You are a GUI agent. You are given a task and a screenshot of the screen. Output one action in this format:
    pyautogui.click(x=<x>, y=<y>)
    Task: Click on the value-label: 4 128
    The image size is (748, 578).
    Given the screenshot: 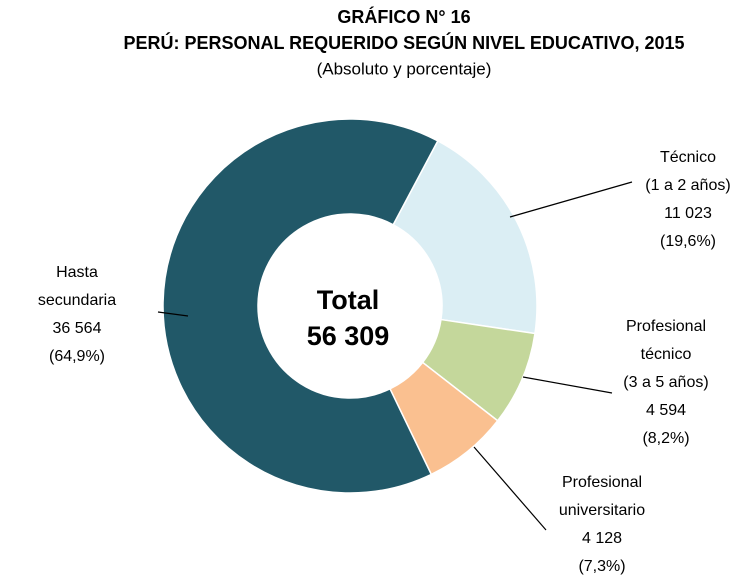 What is the action you would take?
    pyautogui.click(x=602, y=538)
    